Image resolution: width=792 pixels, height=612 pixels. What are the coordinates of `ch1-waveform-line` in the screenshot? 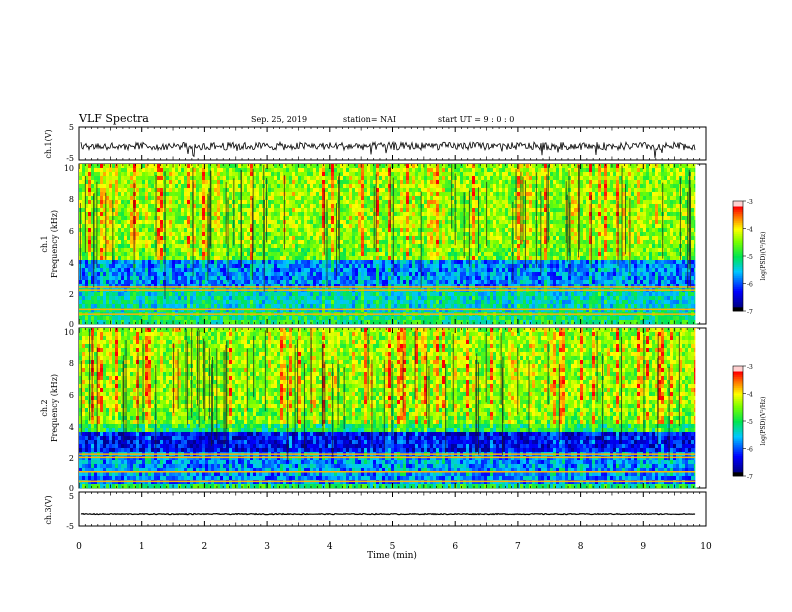 It's located at (388, 149).